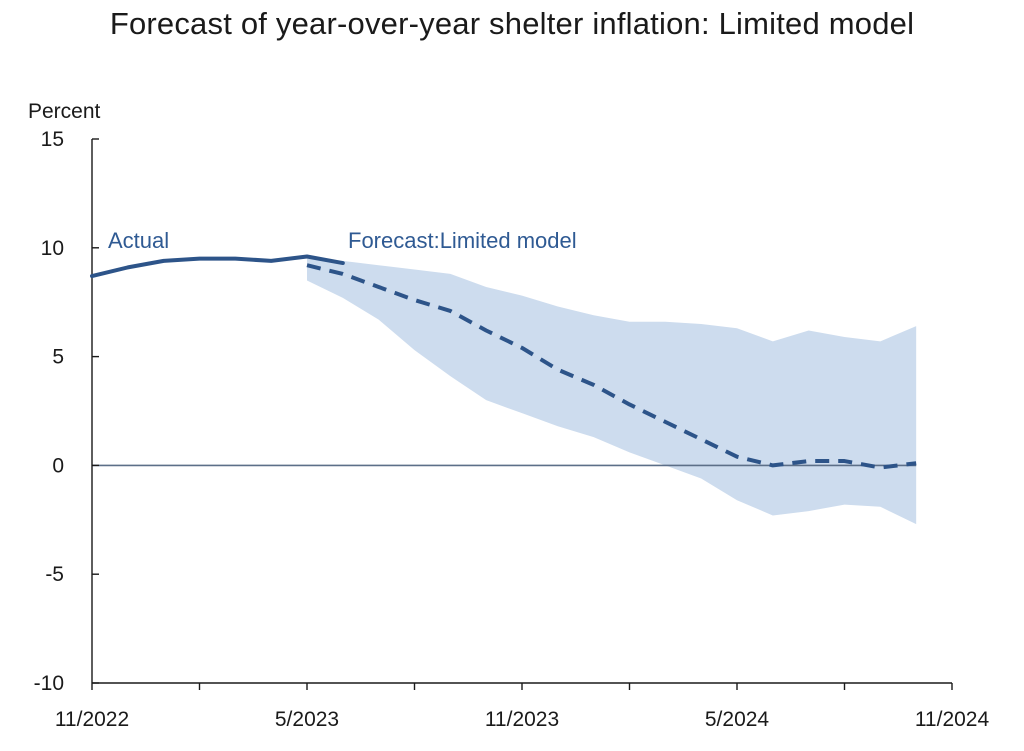 The image size is (1024, 751). Describe the element at coordinates (52, 139) in the screenshot. I see `y-tick-label: 15` at that location.